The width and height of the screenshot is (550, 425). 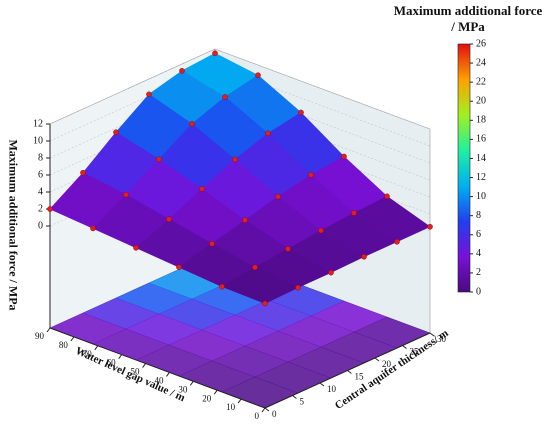 What do you see at coordinates (136, 372) in the screenshot?
I see `x-tick-label: 50` at bounding box center [136, 372].